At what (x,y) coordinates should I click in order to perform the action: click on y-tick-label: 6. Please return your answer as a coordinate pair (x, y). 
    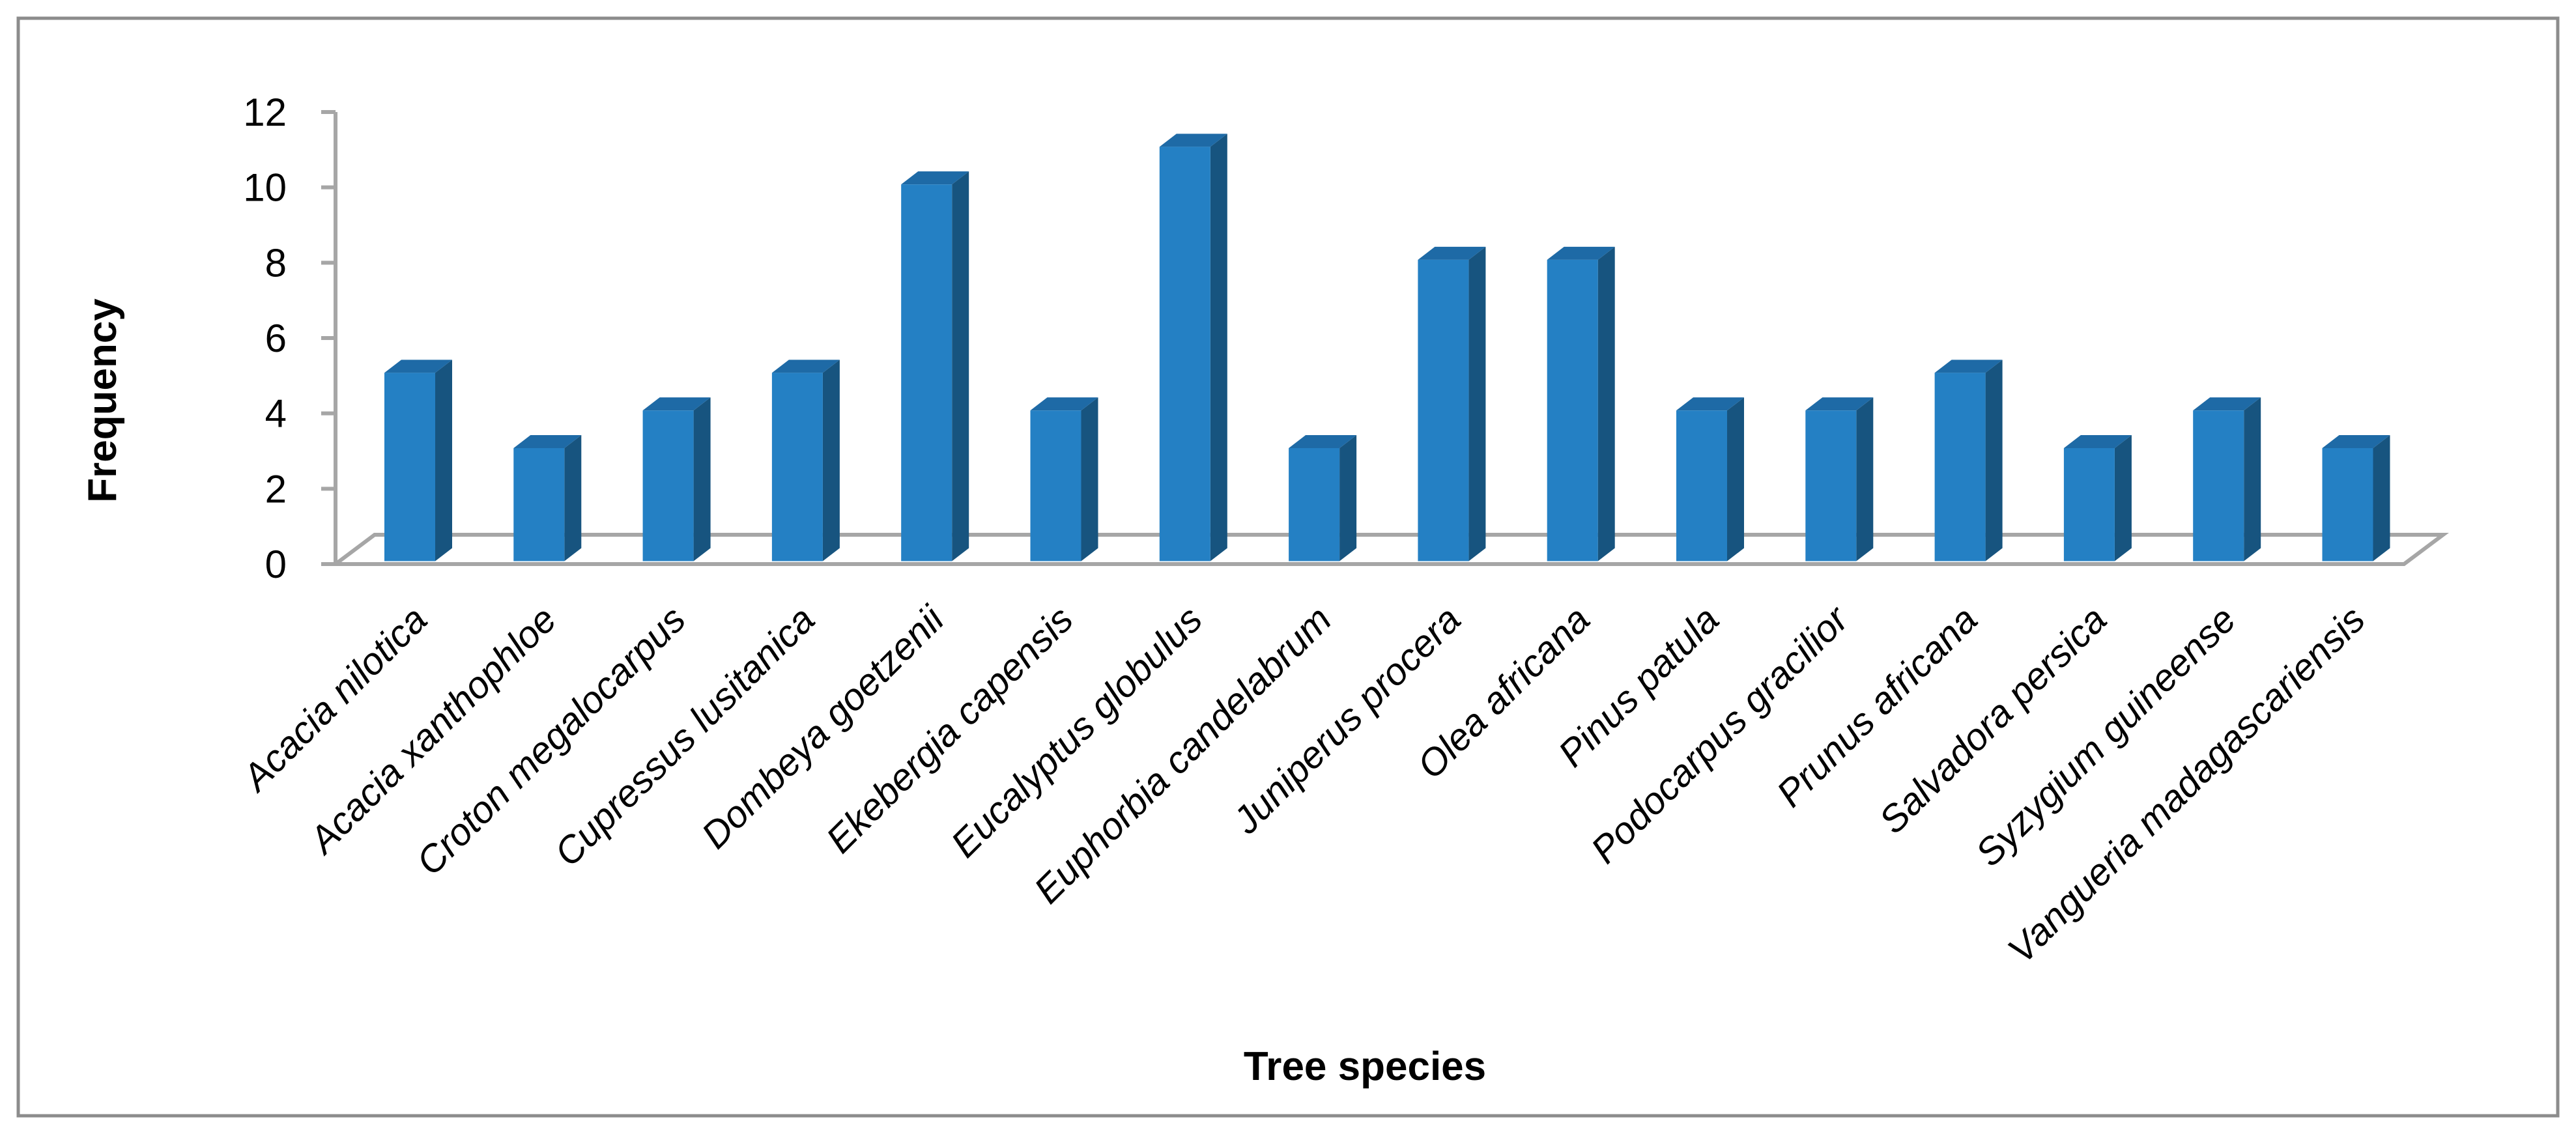
    Looking at the image, I should click on (276, 338).